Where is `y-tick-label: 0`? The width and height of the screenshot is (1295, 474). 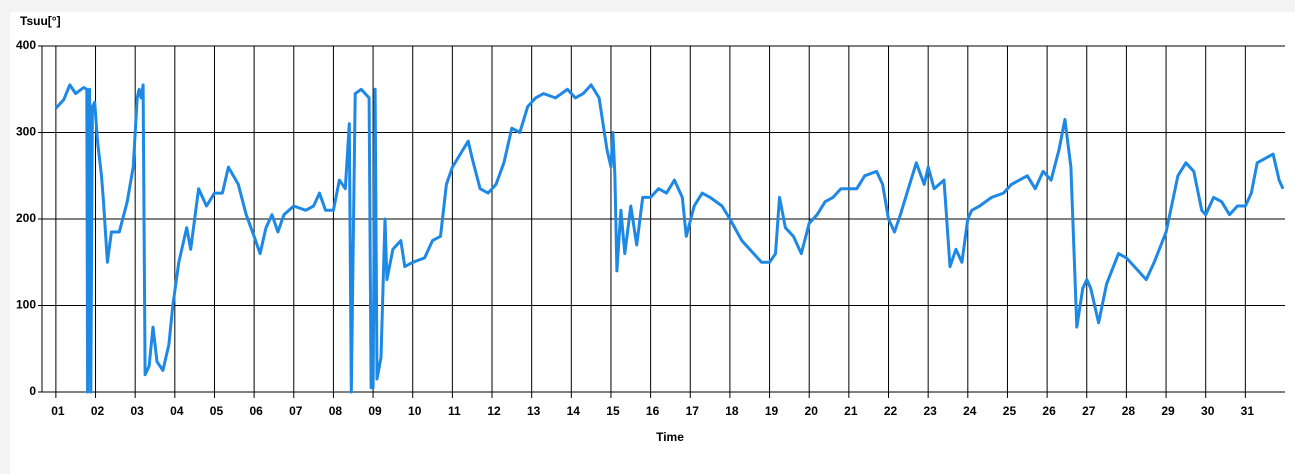 y-tick-label: 0 is located at coordinates (32, 391).